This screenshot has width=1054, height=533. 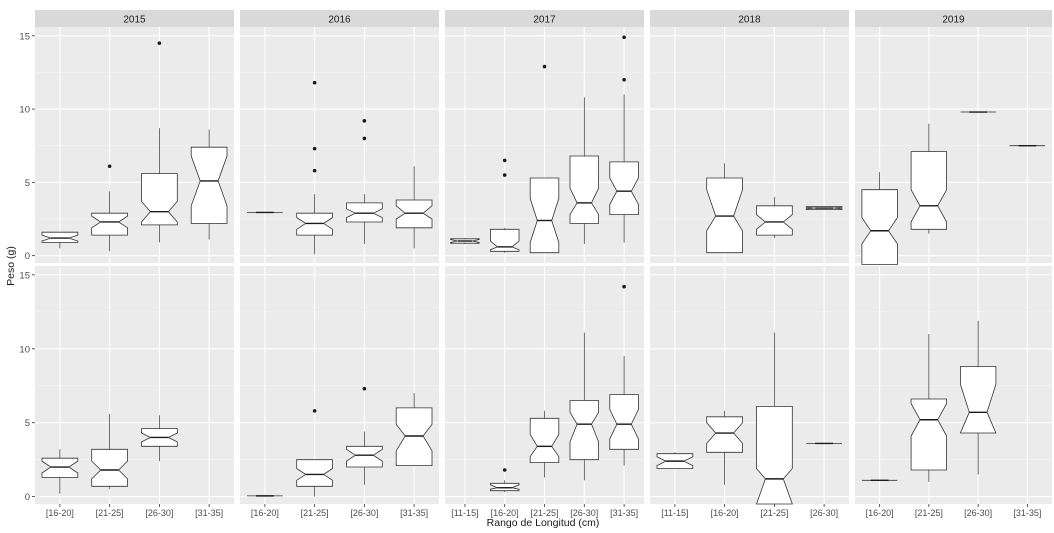 I want to click on facet-label: 2015, so click(x=134, y=20).